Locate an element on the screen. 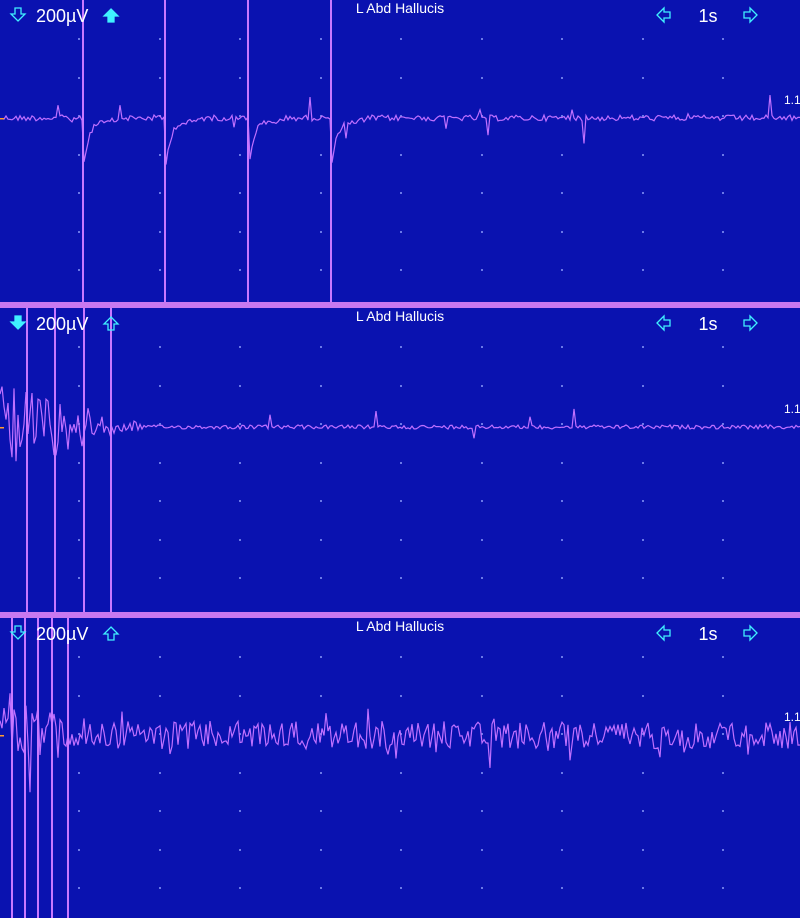  sensitivity: 200µV is located at coordinates (62, 16).